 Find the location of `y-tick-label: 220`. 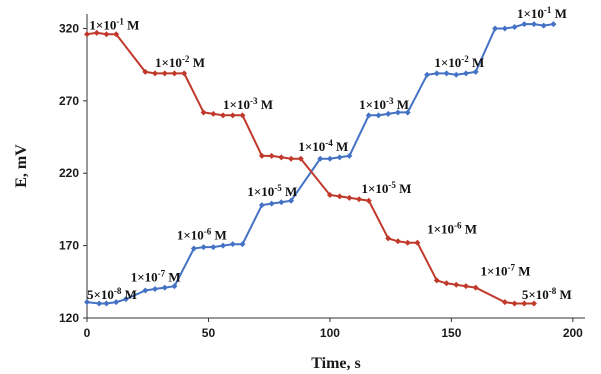

y-tick-label: 220 is located at coordinates (69, 173).